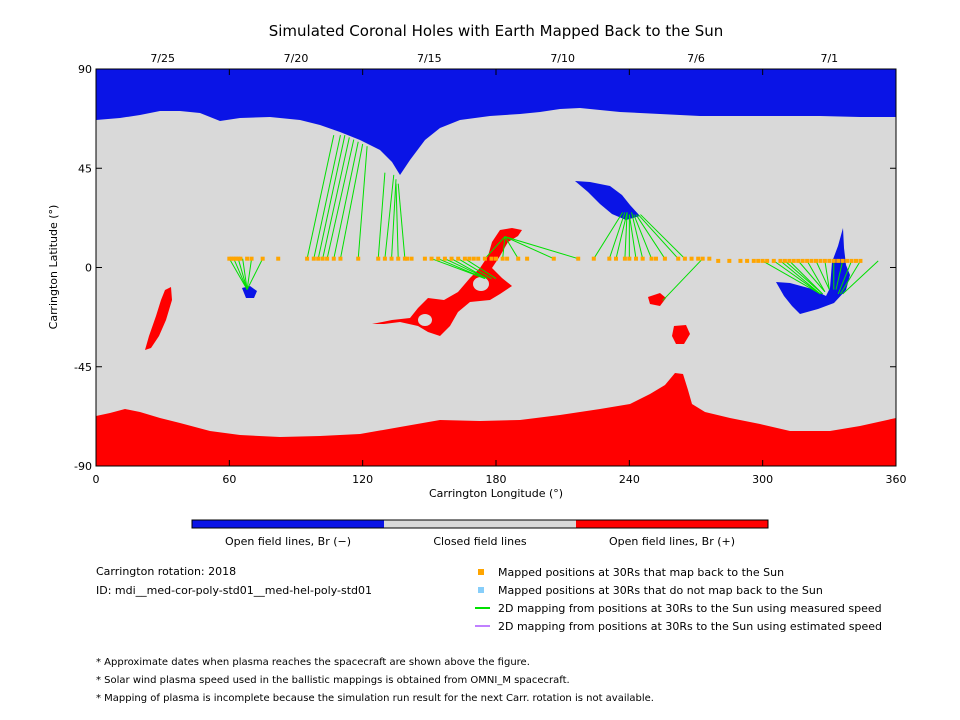  Describe the element at coordinates (53, 267) in the screenshot. I see `y-axis-label: Carrington Latitude (°)` at that location.